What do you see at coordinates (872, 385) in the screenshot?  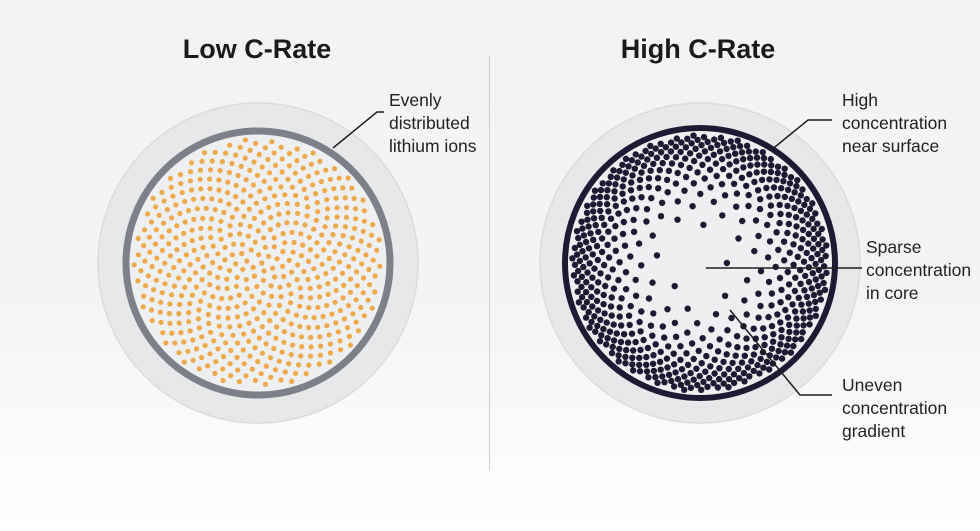 I see `label-line: Uneven` at bounding box center [872, 385].